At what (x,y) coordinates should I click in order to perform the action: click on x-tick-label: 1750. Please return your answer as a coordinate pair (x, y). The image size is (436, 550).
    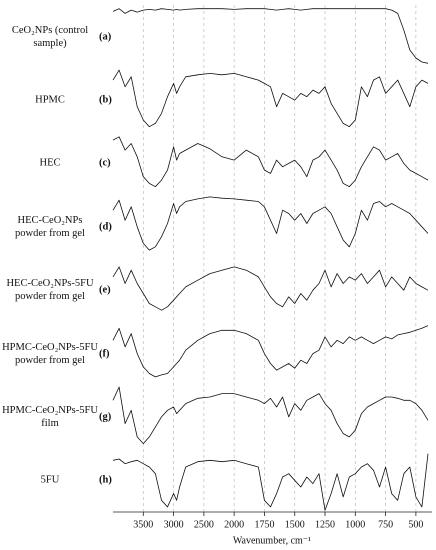
    Looking at the image, I should click on (264, 524).